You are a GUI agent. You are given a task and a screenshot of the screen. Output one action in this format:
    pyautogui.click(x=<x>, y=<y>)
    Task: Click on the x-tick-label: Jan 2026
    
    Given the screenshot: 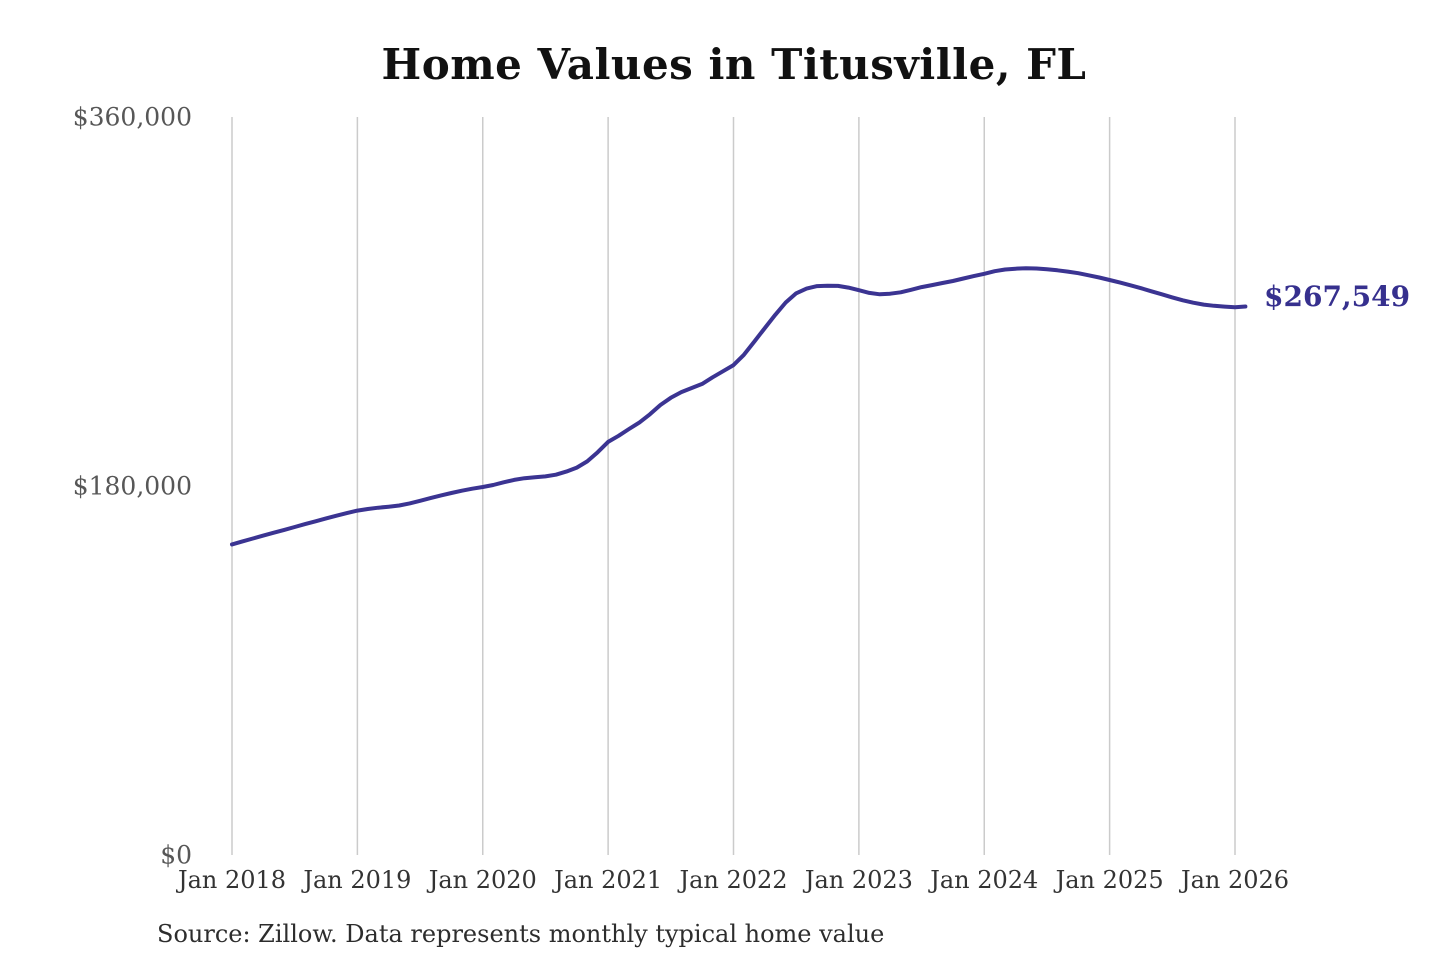 What is the action you would take?
    pyautogui.click(x=1235, y=880)
    